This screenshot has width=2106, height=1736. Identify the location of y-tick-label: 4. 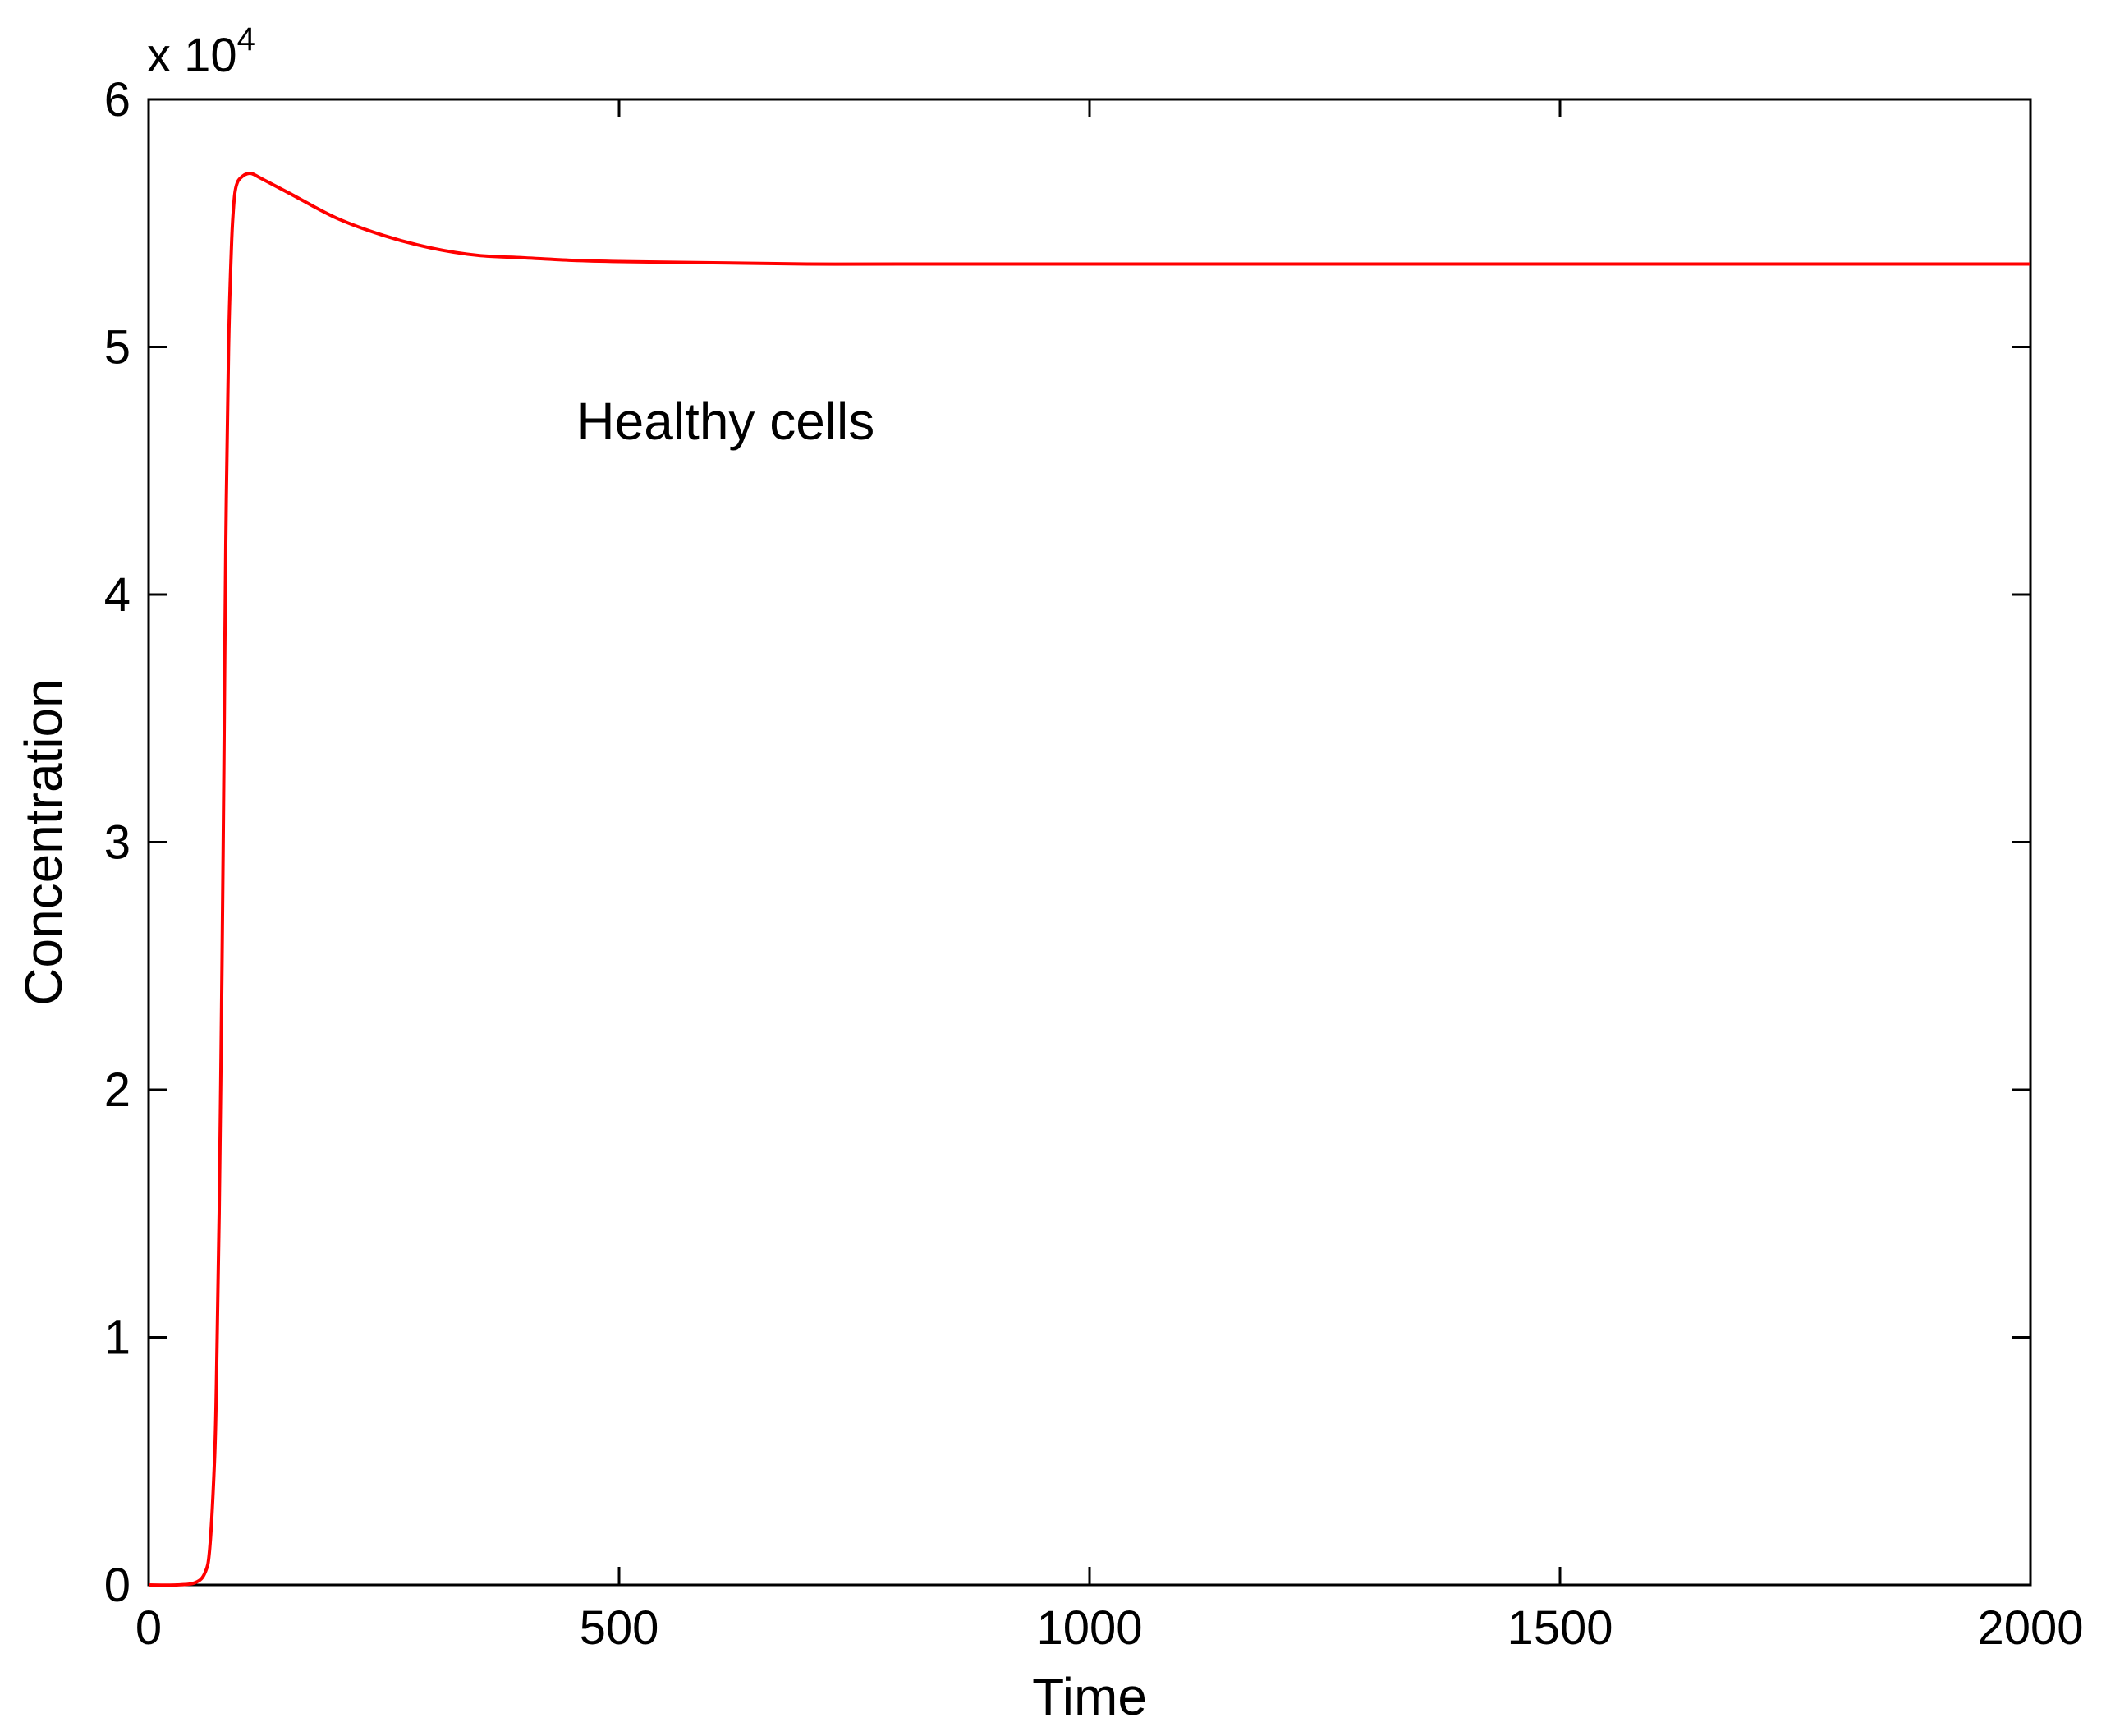
(117, 595).